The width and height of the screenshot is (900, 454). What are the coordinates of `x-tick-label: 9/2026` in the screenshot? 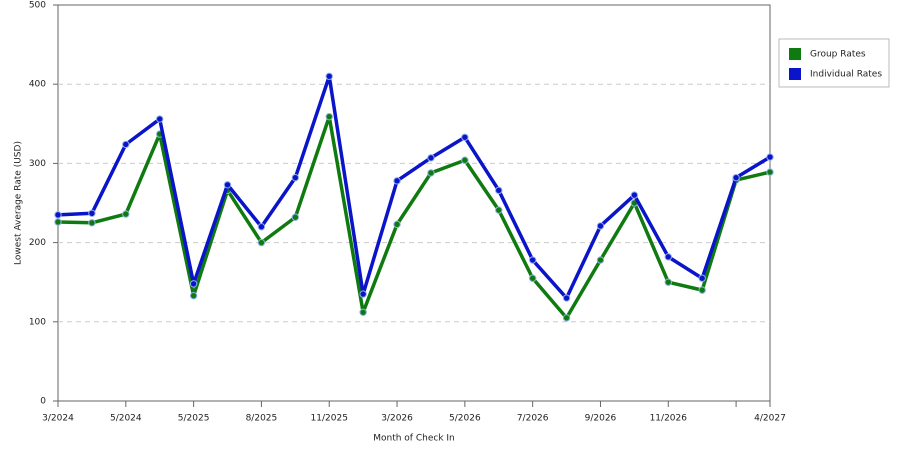 It's located at (601, 419).